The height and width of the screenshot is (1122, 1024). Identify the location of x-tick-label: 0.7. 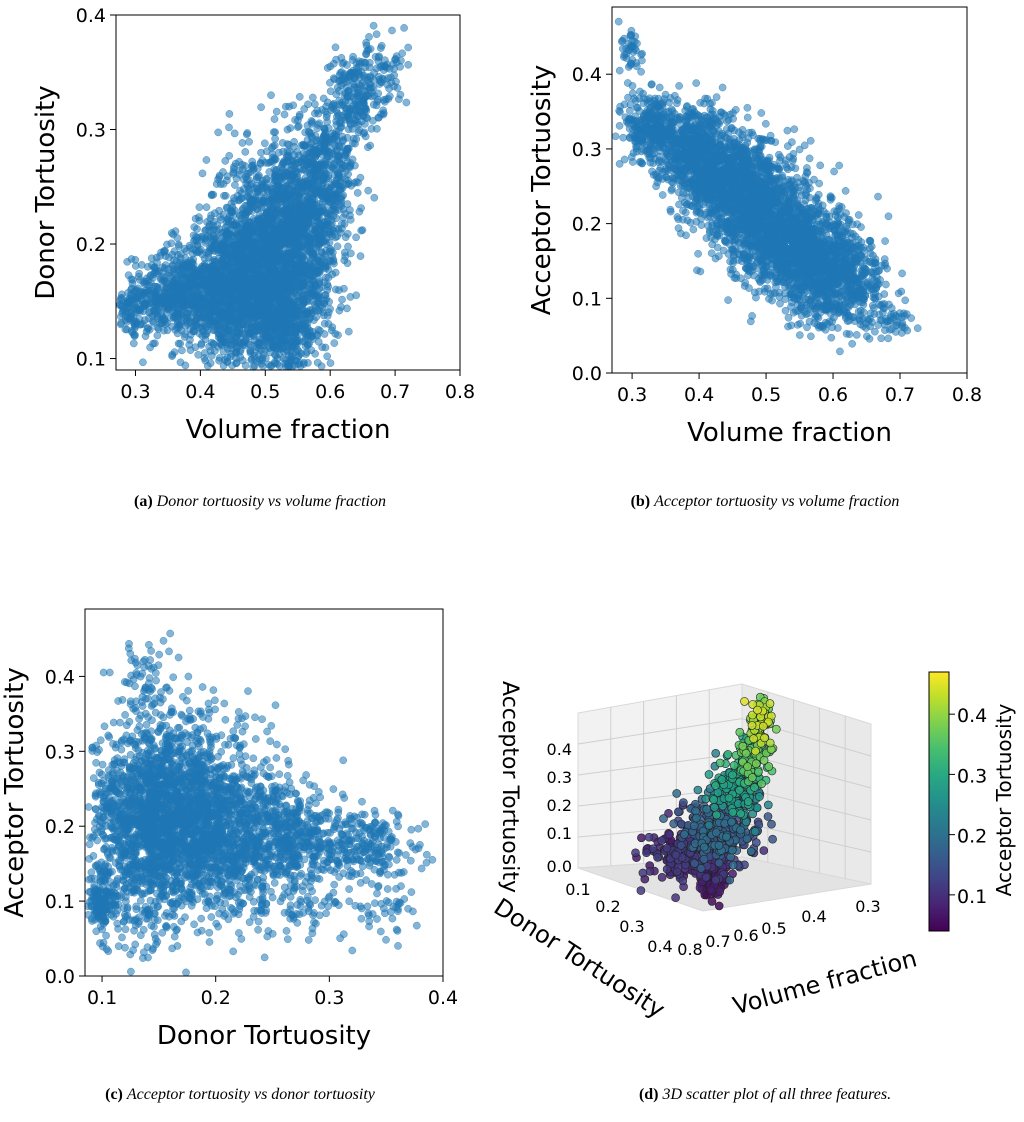
(395, 392).